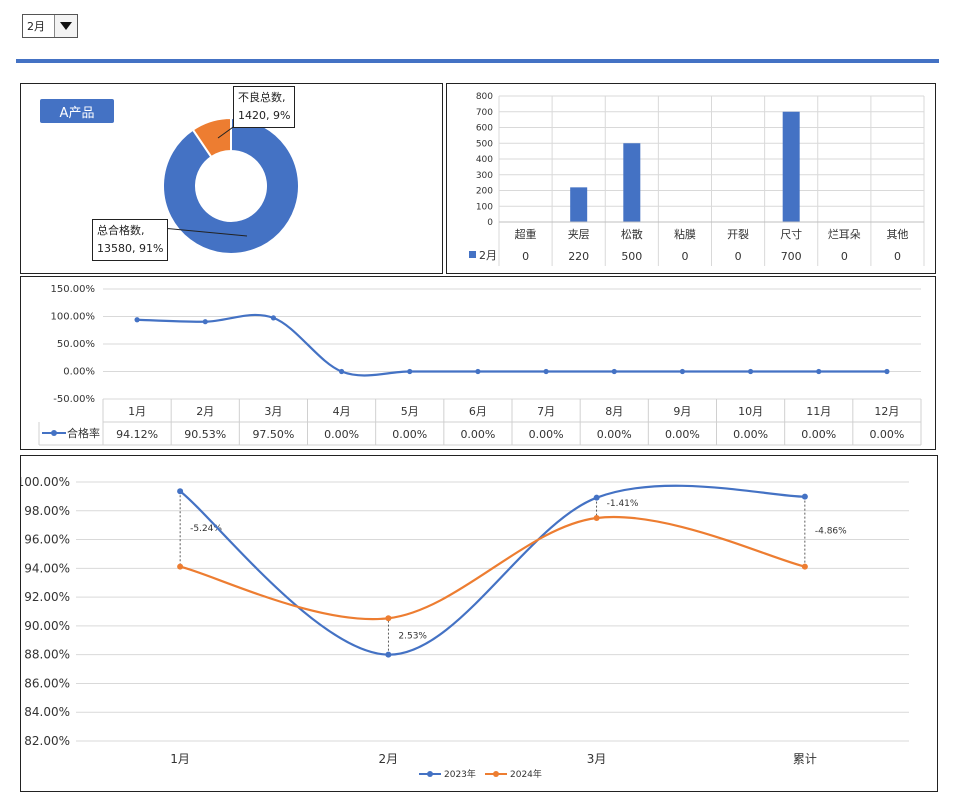 The width and height of the screenshot is (953, 800). Describe the element at coordinates (79, 372) in the screenshot. I see `rate-ytick-label: 0.00%` at that location.